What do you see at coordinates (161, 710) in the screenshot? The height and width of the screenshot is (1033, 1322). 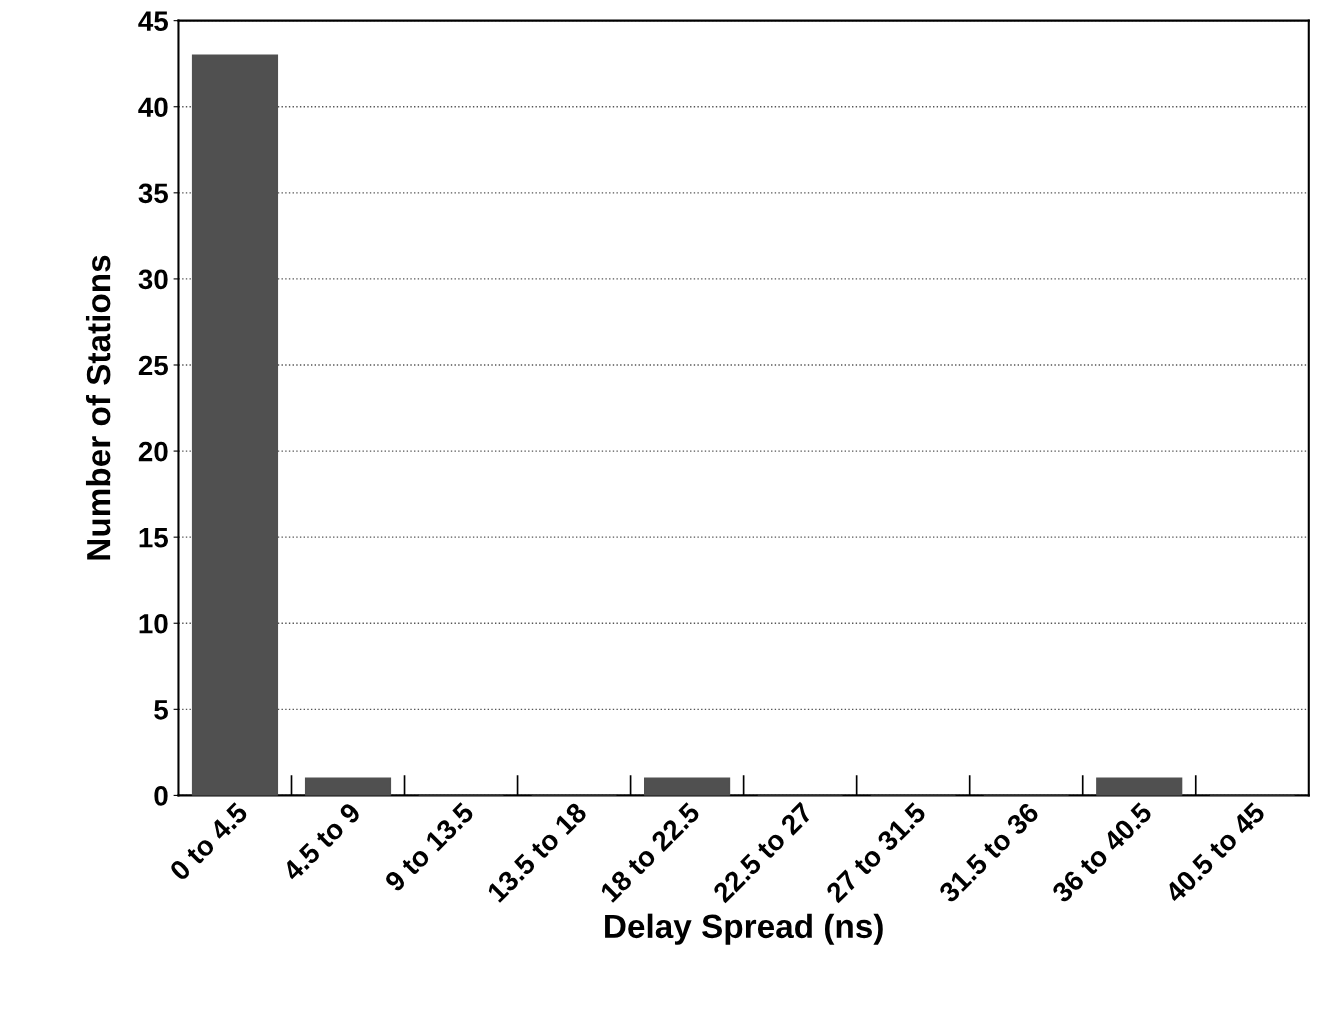 I see `y-tick-label: 5` at bounding box center [161, 710].